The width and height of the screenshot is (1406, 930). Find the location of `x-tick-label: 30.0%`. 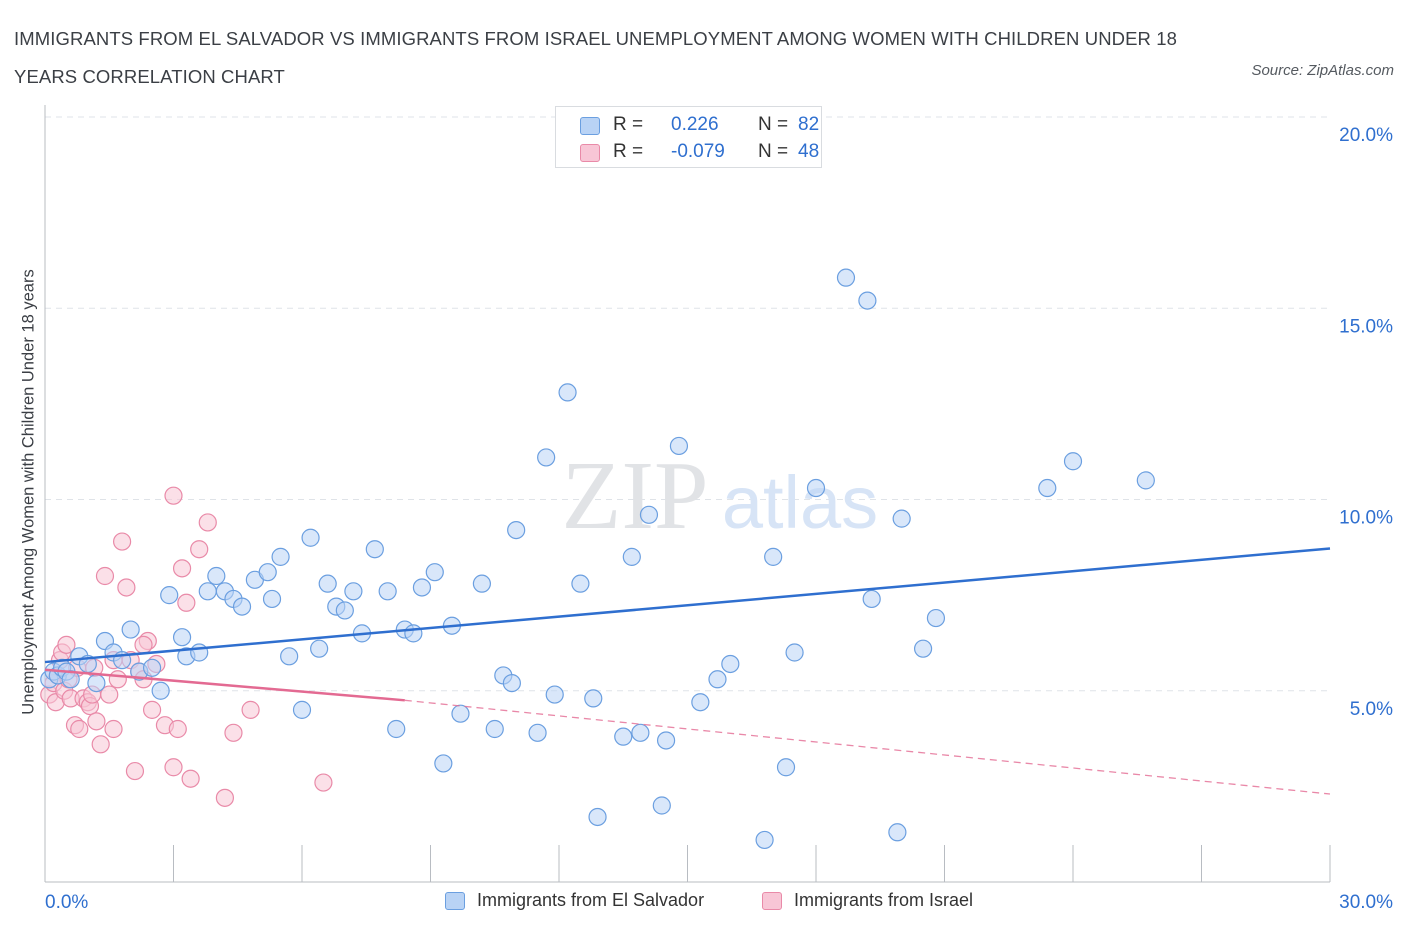

x-tick-label: 30.0% is located at coordinates (1366, 902).